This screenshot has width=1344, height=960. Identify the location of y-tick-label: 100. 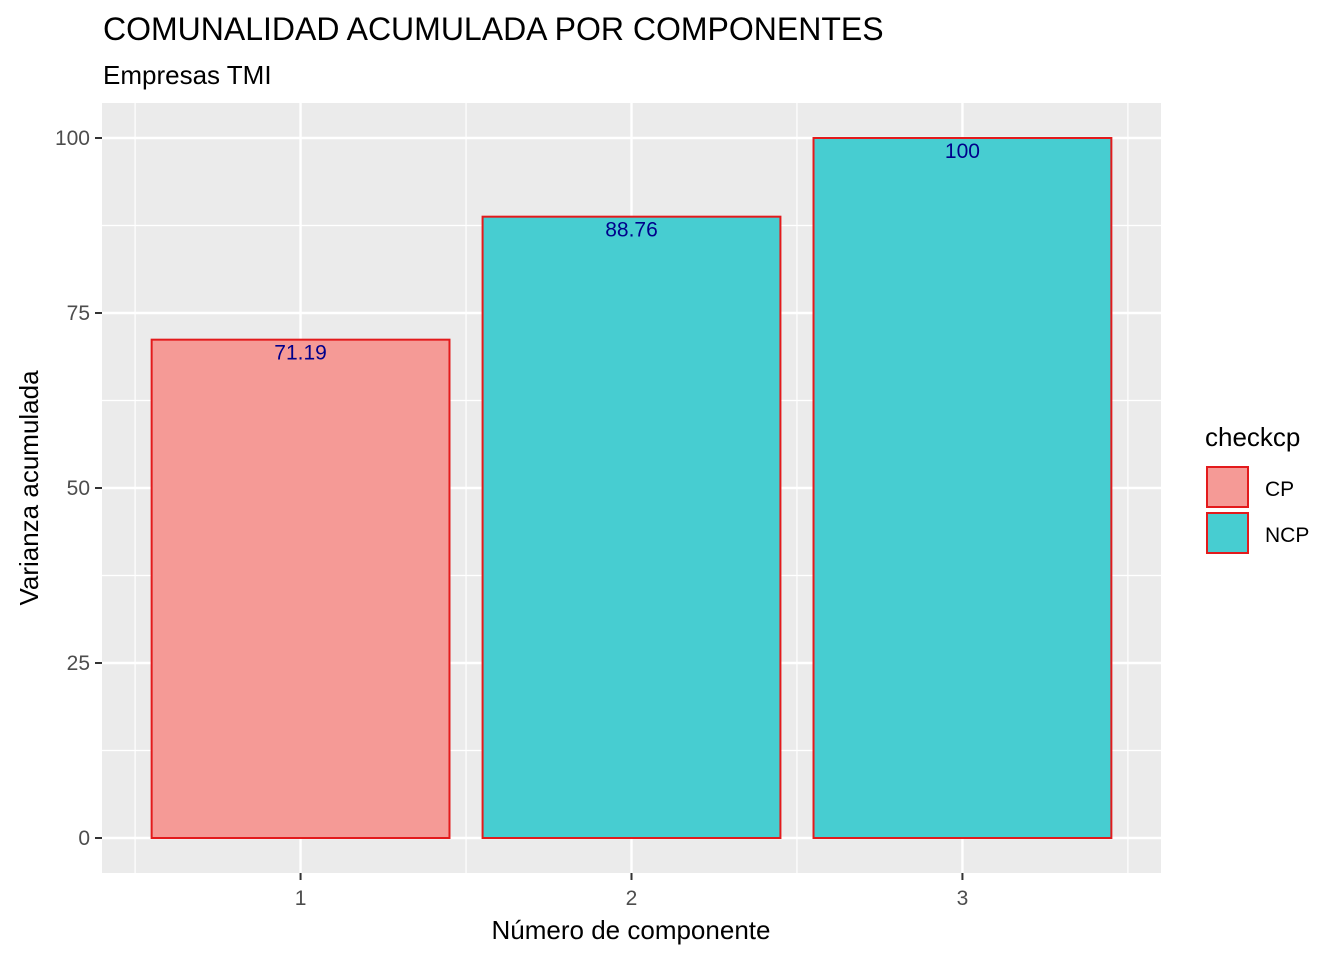
(72, 138).